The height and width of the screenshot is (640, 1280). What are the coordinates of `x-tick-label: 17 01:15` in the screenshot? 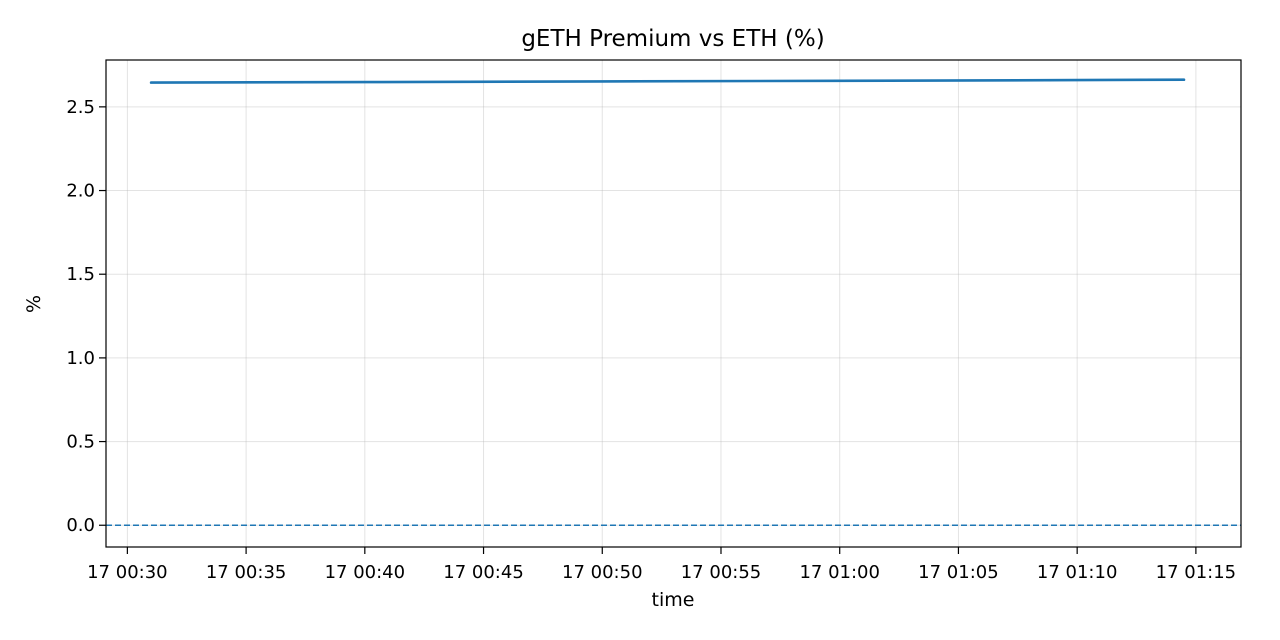 It's located at (1196, 572).